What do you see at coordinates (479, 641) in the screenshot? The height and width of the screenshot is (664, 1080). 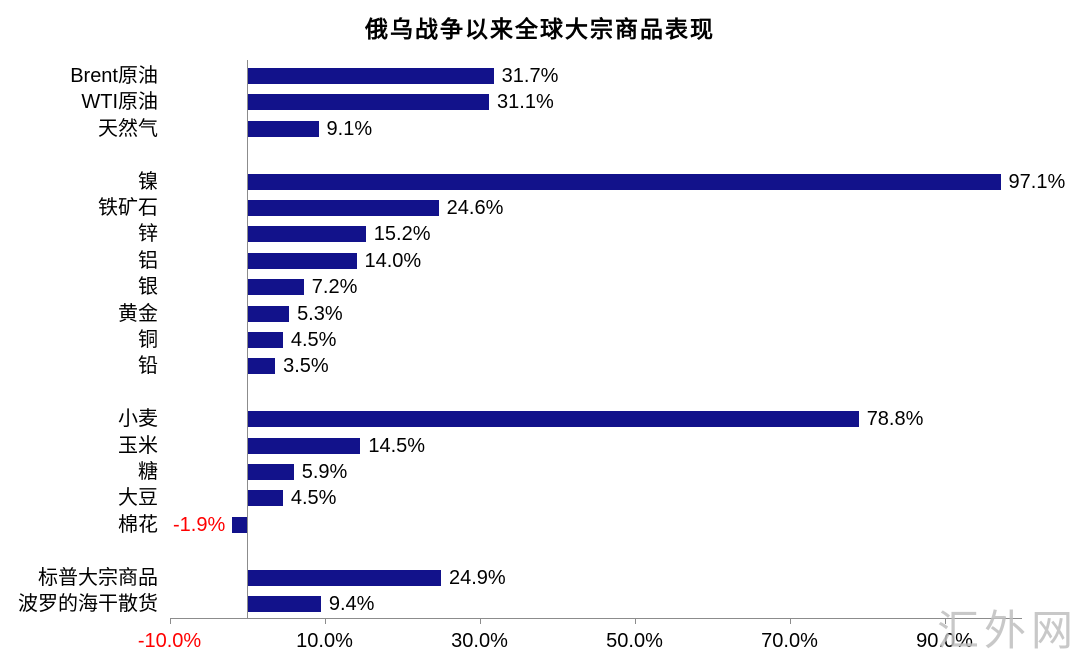 I see `x-axis-tick-label: 30.0%` at bounding box center [479, 641].